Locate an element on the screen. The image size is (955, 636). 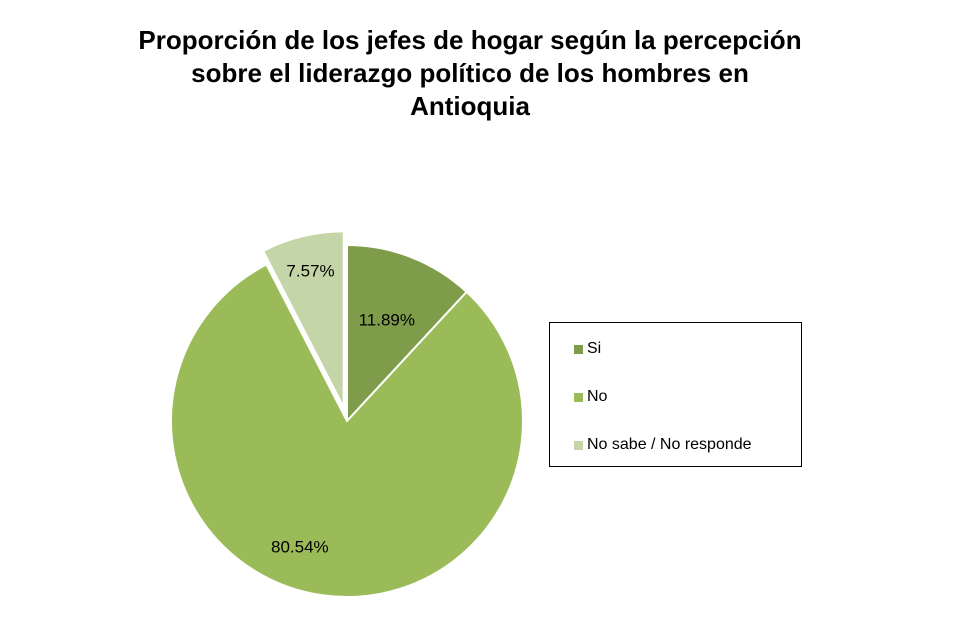
legend-swatch-no-sabe is located at coordinates (578, 445).